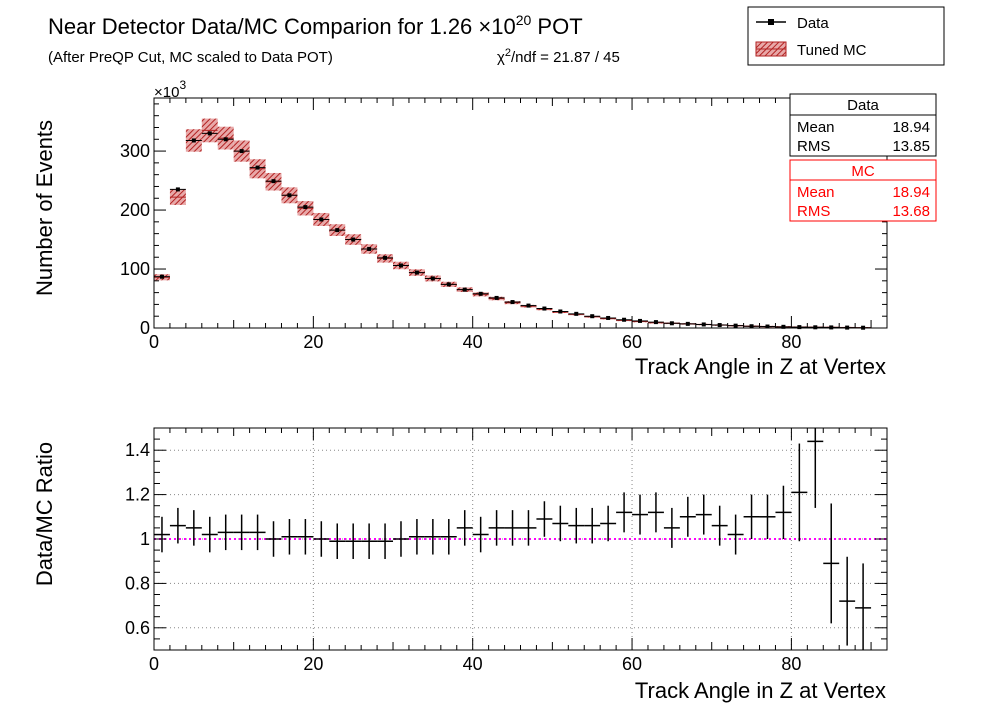 This screenshot has width=996, height=722. Describe the element at coordinates (911, 211) in the screenshot. I see `stats-mc-rms-value: 13.68` at that location.